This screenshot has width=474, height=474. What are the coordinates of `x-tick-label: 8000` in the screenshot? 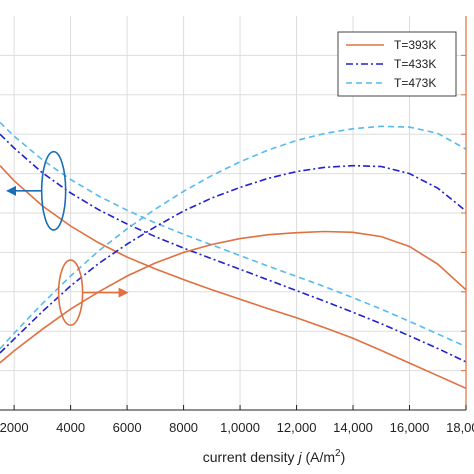 It's located at (183, 427).